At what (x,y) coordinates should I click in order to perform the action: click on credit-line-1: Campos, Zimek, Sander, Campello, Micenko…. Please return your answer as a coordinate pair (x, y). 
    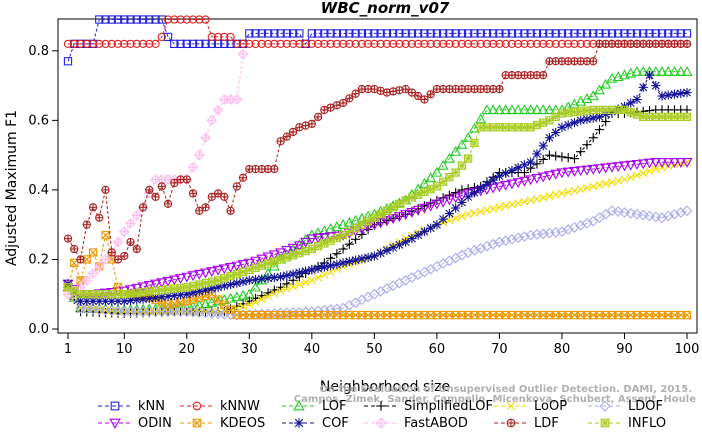
    Looking at the image, I should click on (495, 399).